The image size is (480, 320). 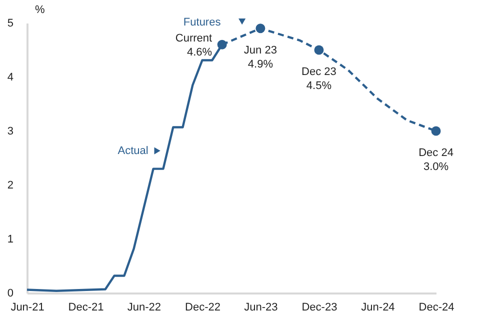 I want to click on annotation: Current 4.6%, so click(x=193, y=45).